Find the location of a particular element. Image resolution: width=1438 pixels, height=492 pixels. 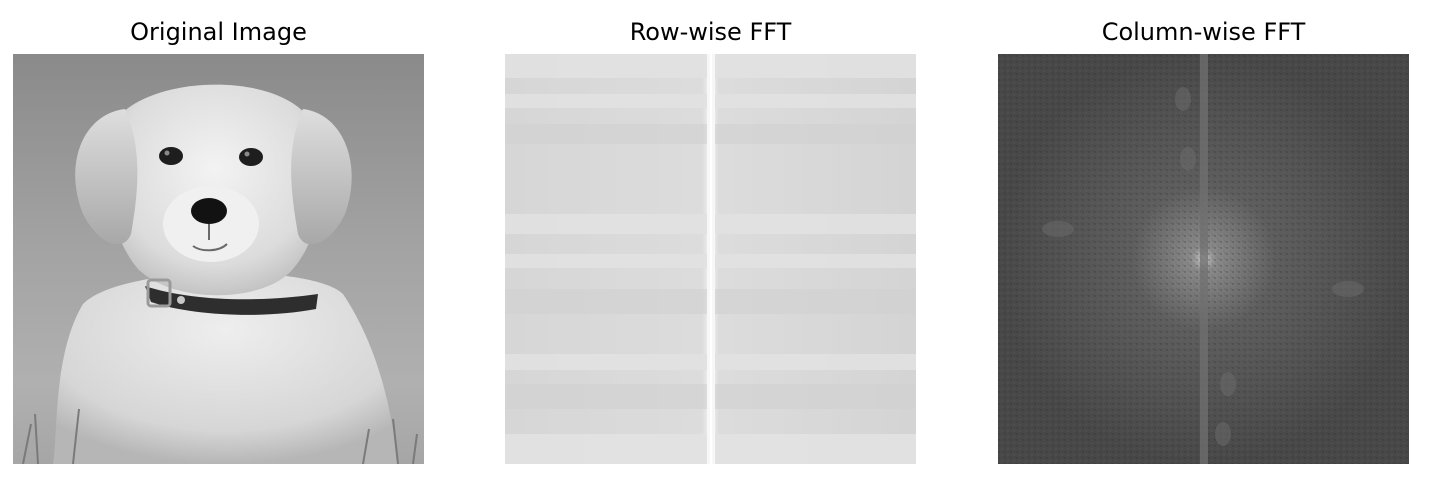

panel-title: Row-wise FFT is located at coordinates (710, 32).